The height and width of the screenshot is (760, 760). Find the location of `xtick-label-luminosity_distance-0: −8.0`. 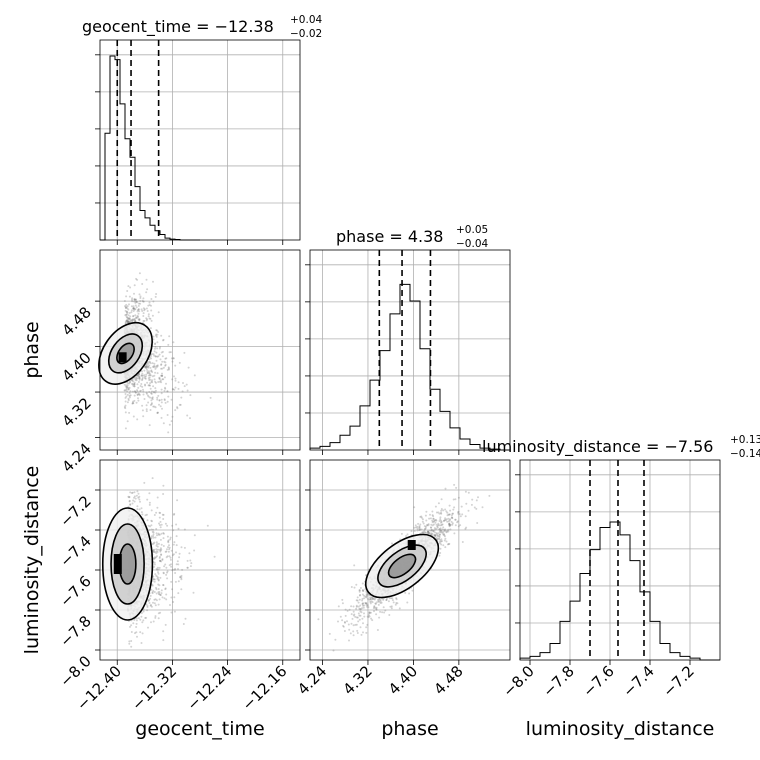

xtick-label-luminosity_distance-0: −8.0 is located at coordinates (518, 681).